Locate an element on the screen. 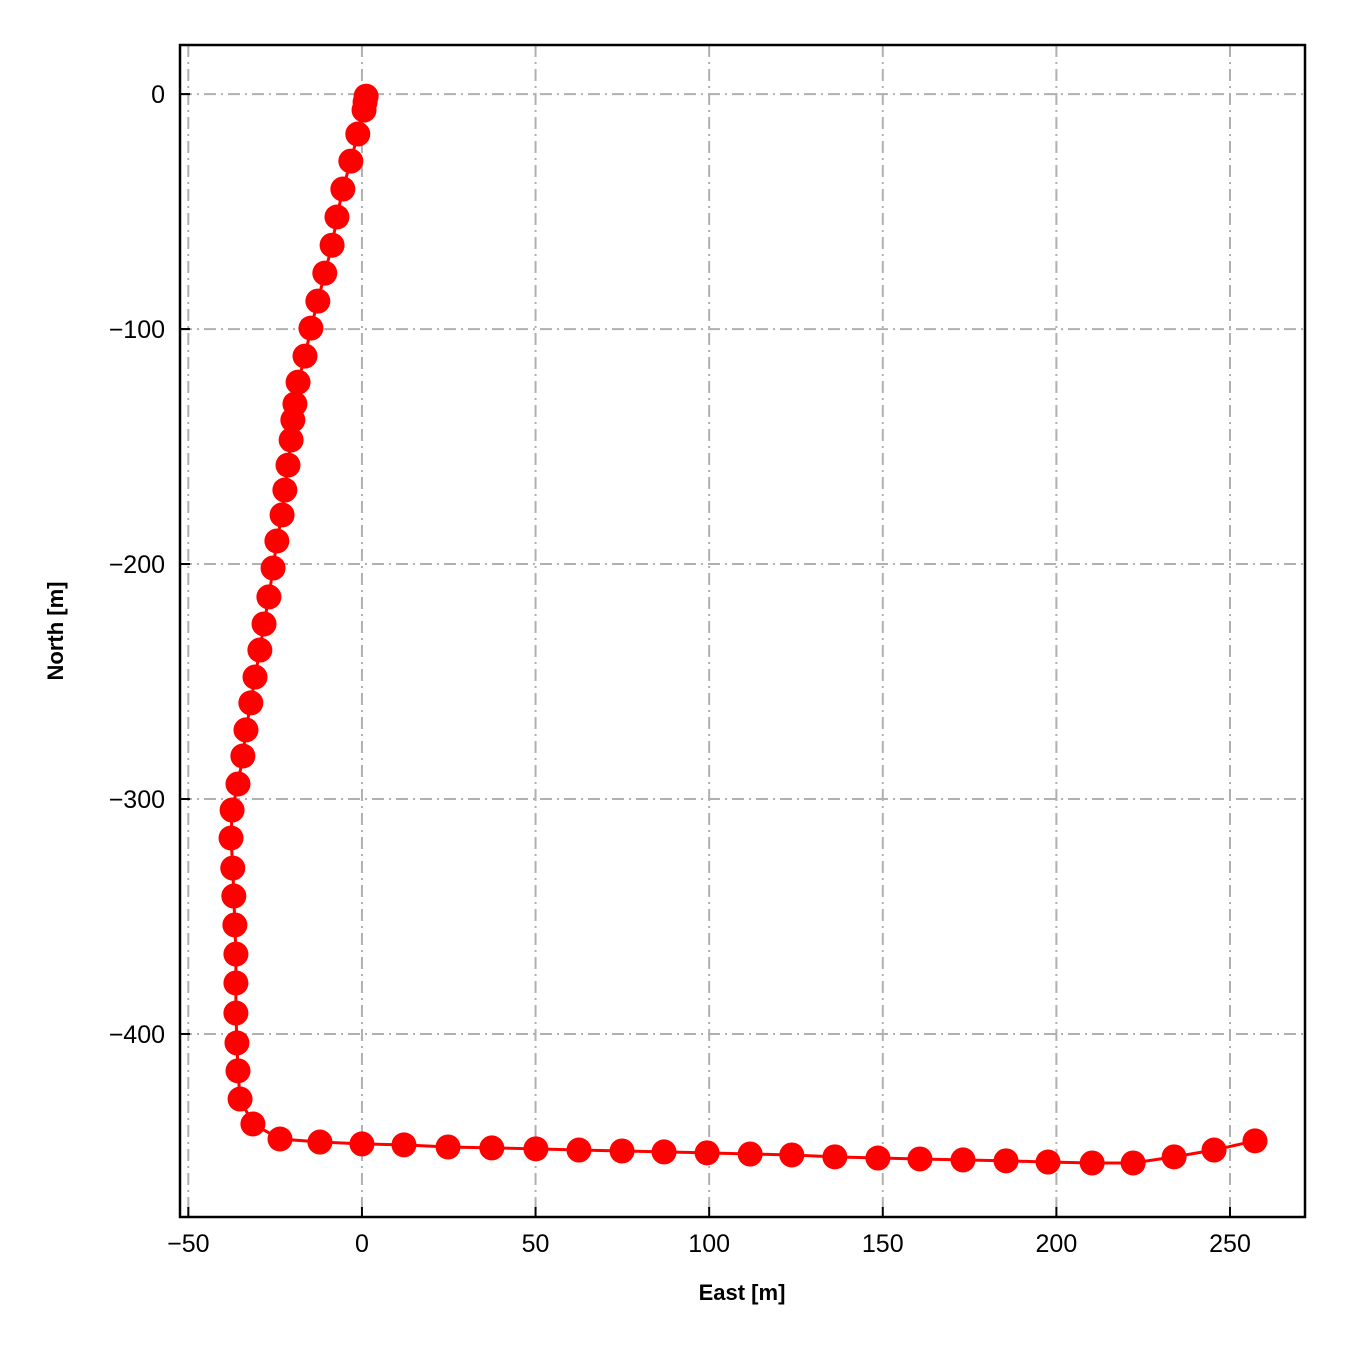  y-tick-label: −300 is located at coordinates (137, 800).